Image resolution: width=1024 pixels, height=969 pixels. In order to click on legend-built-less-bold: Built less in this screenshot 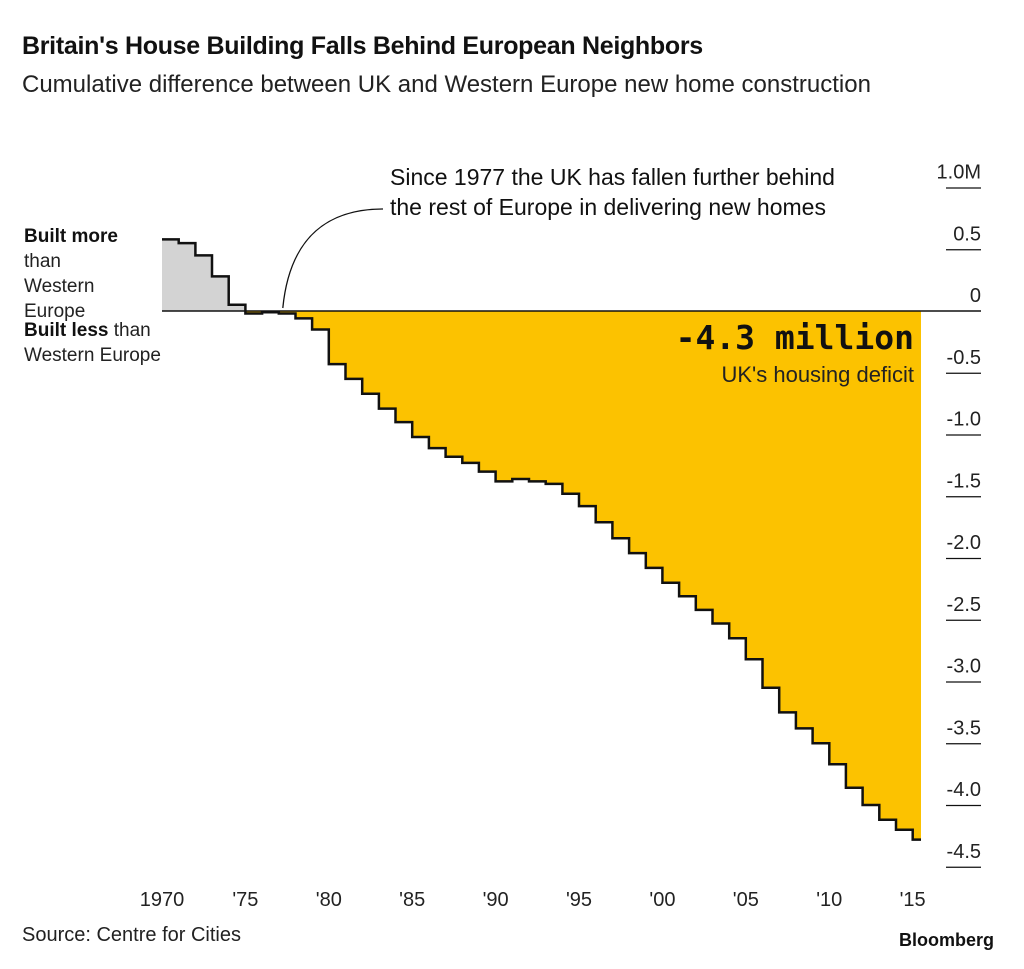, I will do `click(66, 330)`.